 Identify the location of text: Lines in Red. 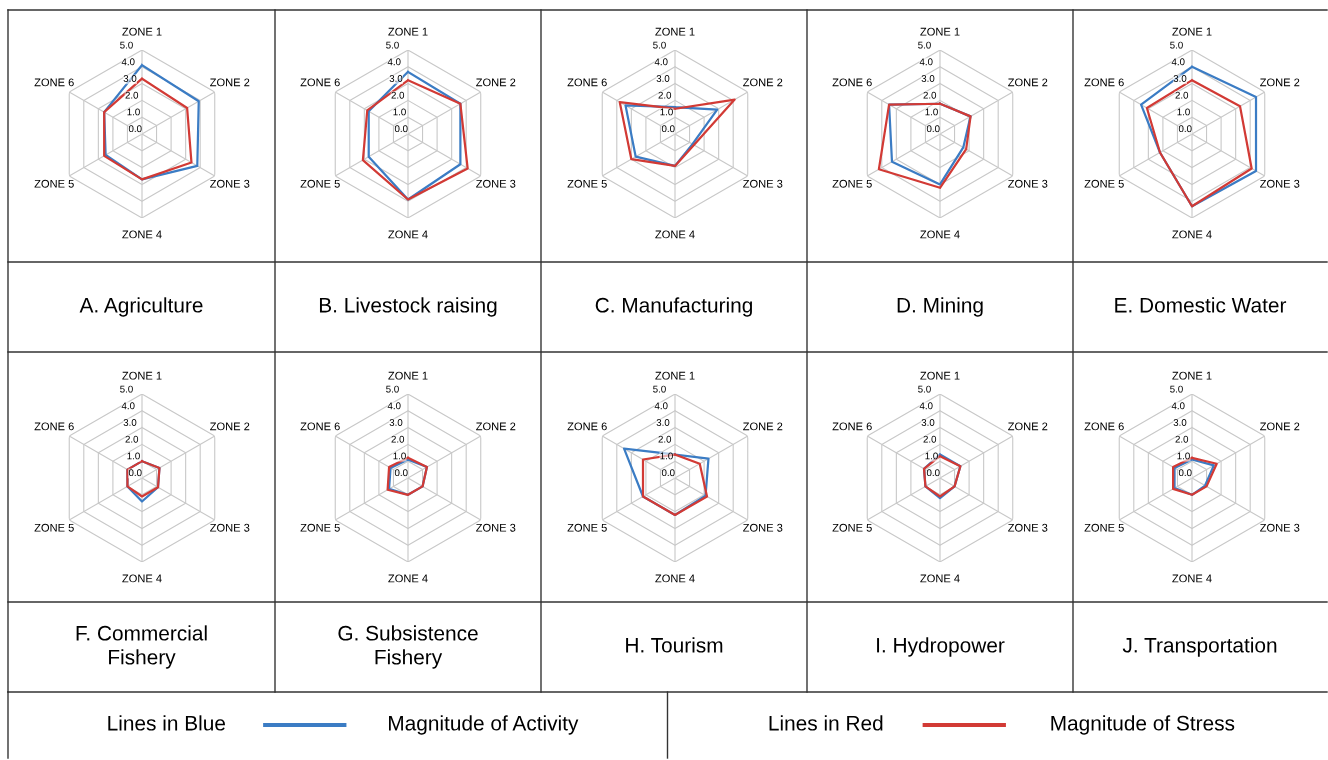
(826, 723).